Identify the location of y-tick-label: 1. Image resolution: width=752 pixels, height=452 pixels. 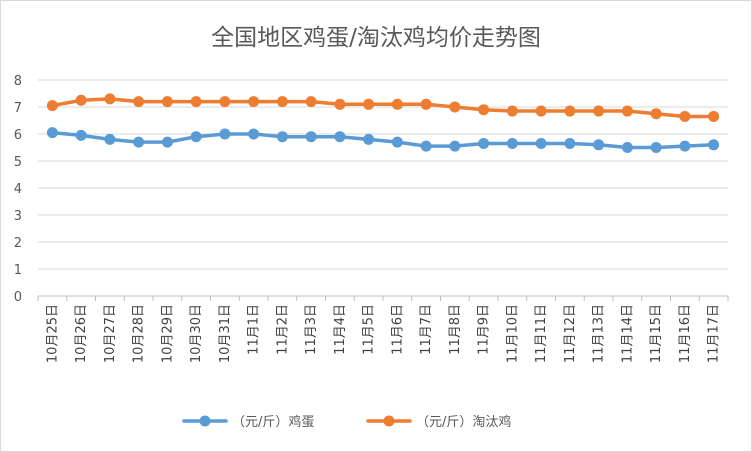
(18, 270).